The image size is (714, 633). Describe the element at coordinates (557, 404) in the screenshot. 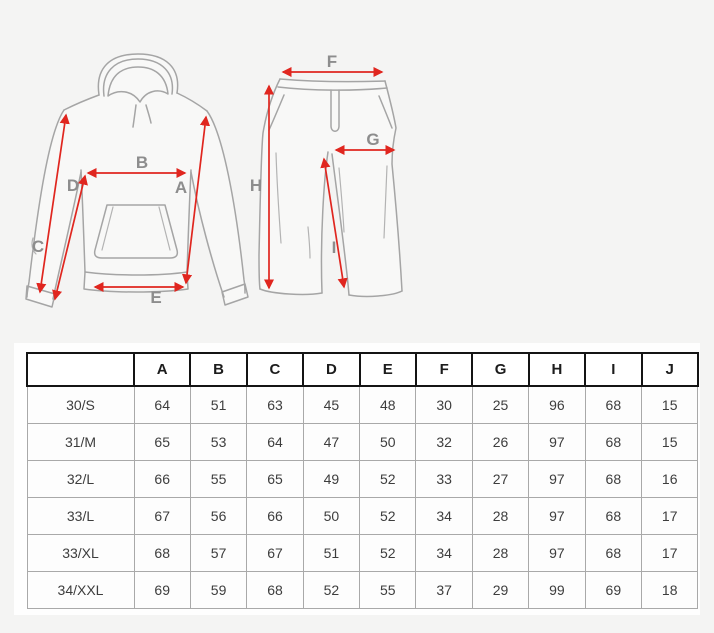

I see `value-cell: 96` at that location.